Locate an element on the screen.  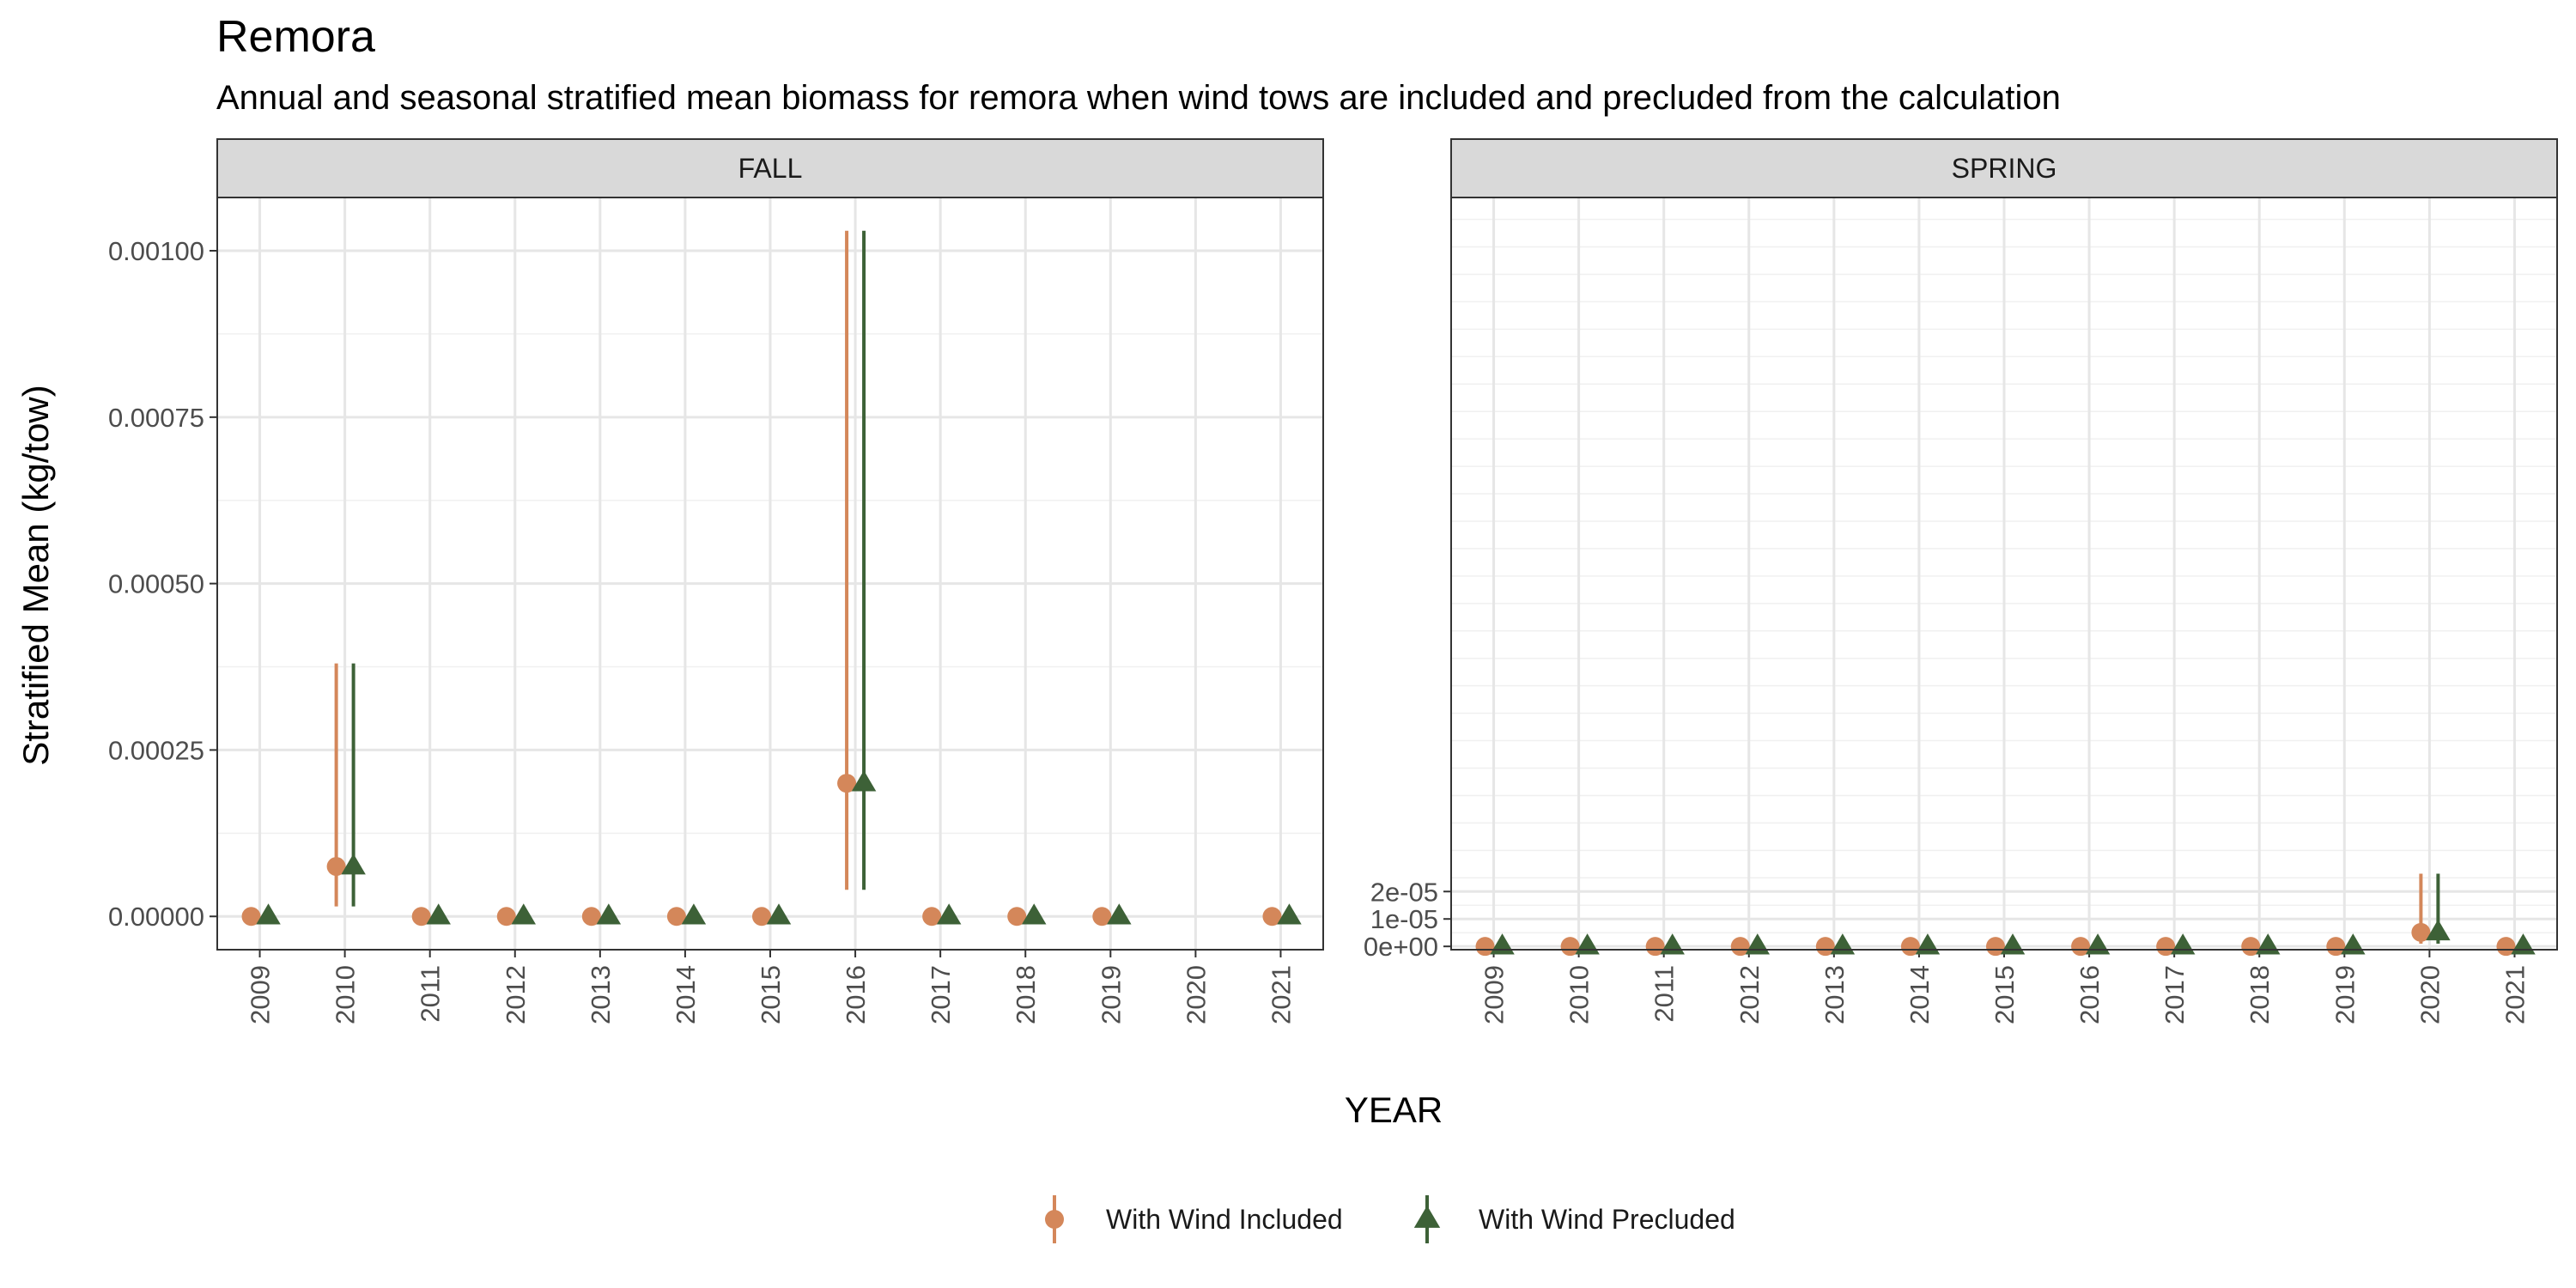
strip-spring is located at coordinates (2004, 168).